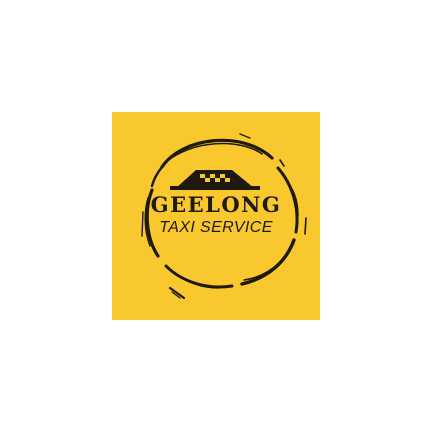  What do you see at coordinates (216, 227) in the screenshot?
I see `brand-tagline: TAXI SERVICE` at bounding box center [216, 227].